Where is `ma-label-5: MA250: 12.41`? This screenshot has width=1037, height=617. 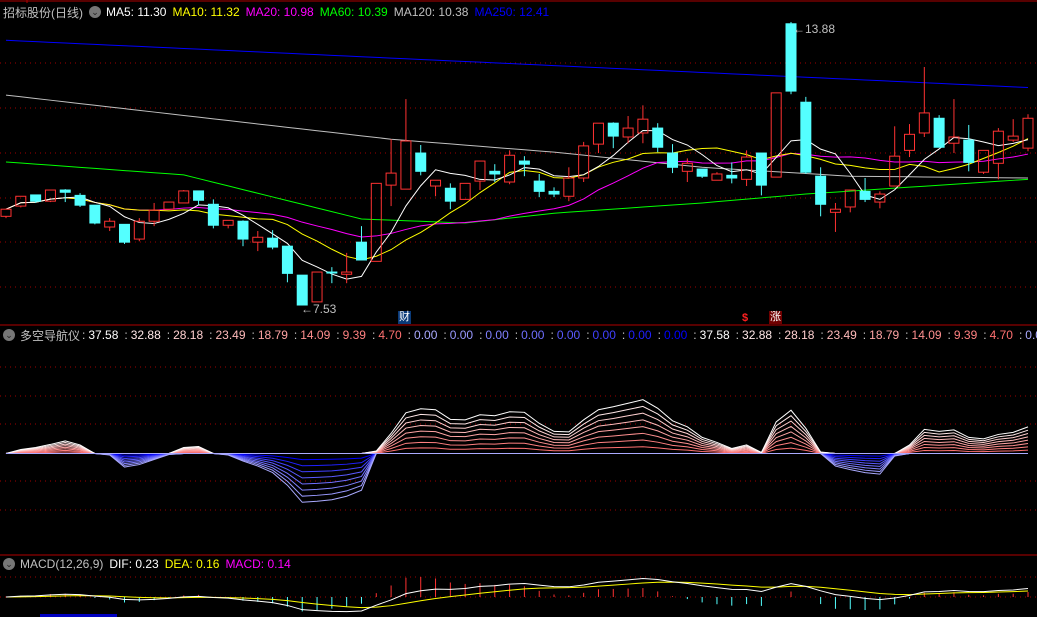 ma-label-5: MA250: 12.41 is located at coordinates (512, 12).